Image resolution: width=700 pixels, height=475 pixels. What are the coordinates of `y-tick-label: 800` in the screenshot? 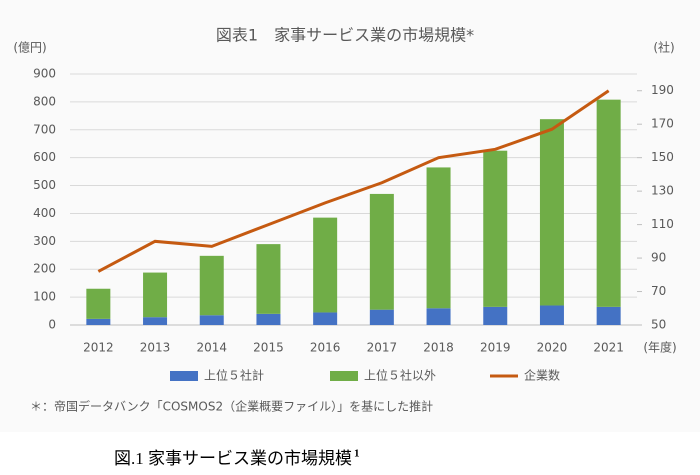 It's located at (44, 101).